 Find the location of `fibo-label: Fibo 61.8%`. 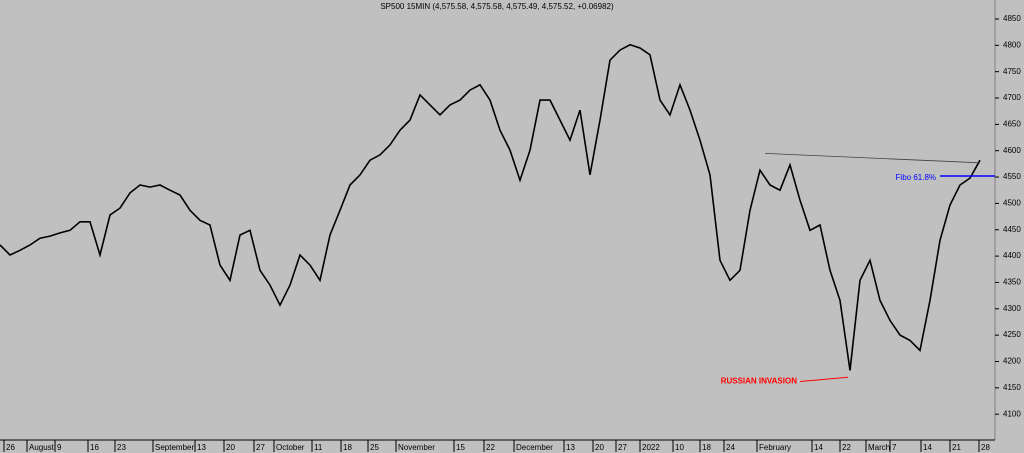

fibo-label: Fibo 61.8% is located at coordinates (916, 177).